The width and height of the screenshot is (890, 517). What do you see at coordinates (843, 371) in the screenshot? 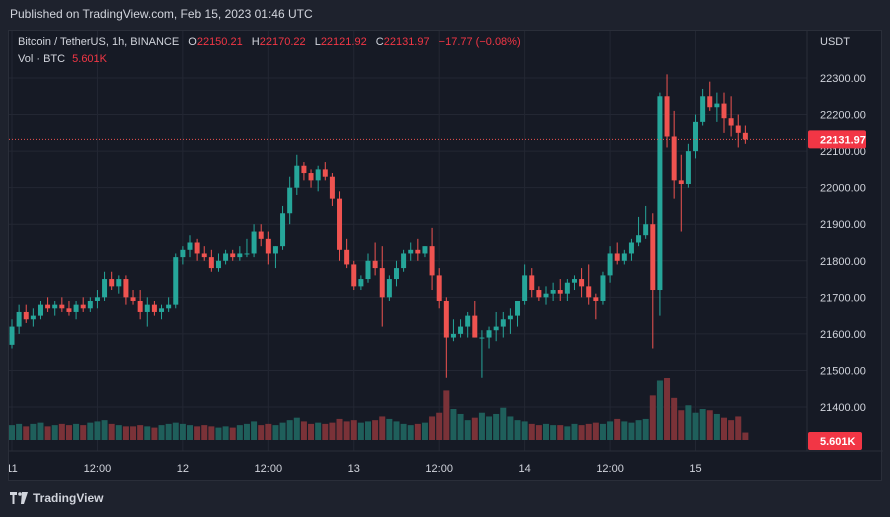
I see `price-tick-label: 21500.00` at bounding box center [843, 371].